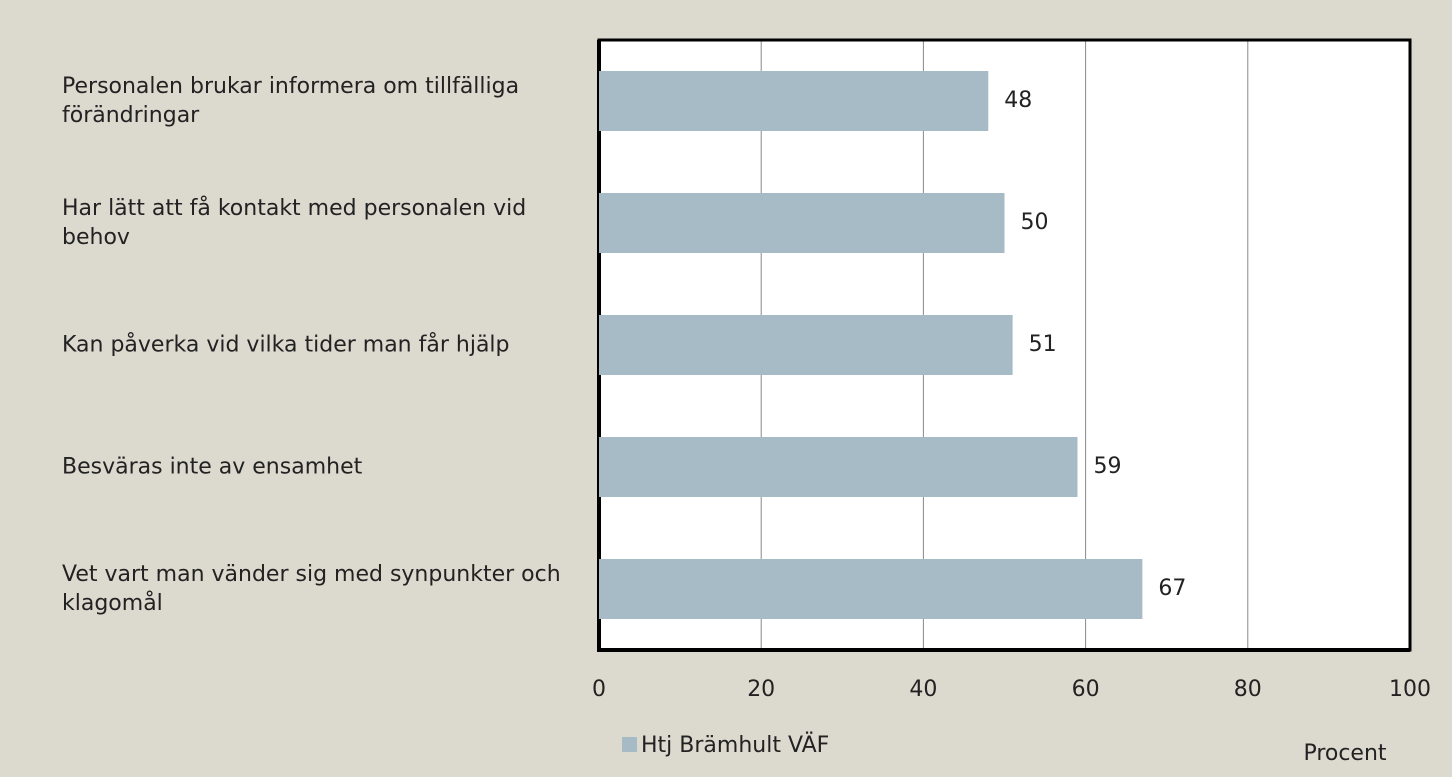 The image size is (1452, 777). What do you see at coordinates (1043, 344) in the screenshot?
I see `data-label: 51` at bounding box center [1043, 344].